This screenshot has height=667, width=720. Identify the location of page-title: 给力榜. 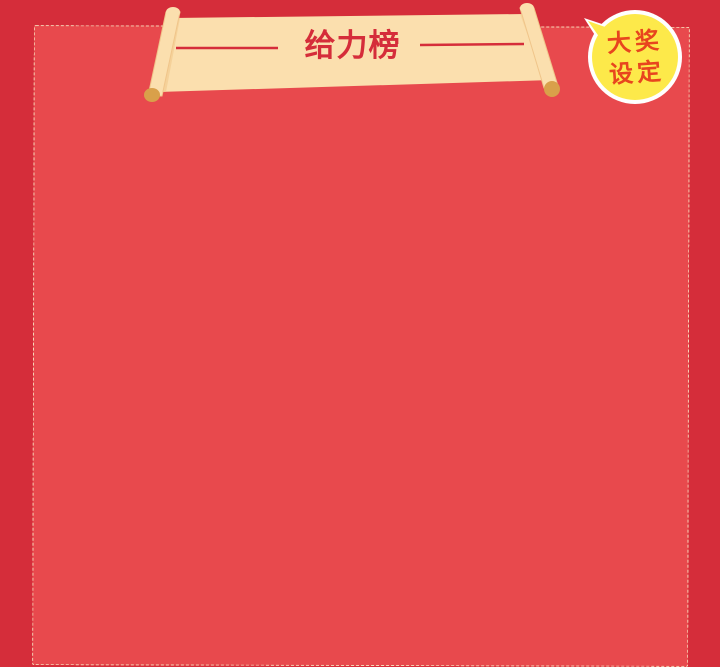
(352, 46).